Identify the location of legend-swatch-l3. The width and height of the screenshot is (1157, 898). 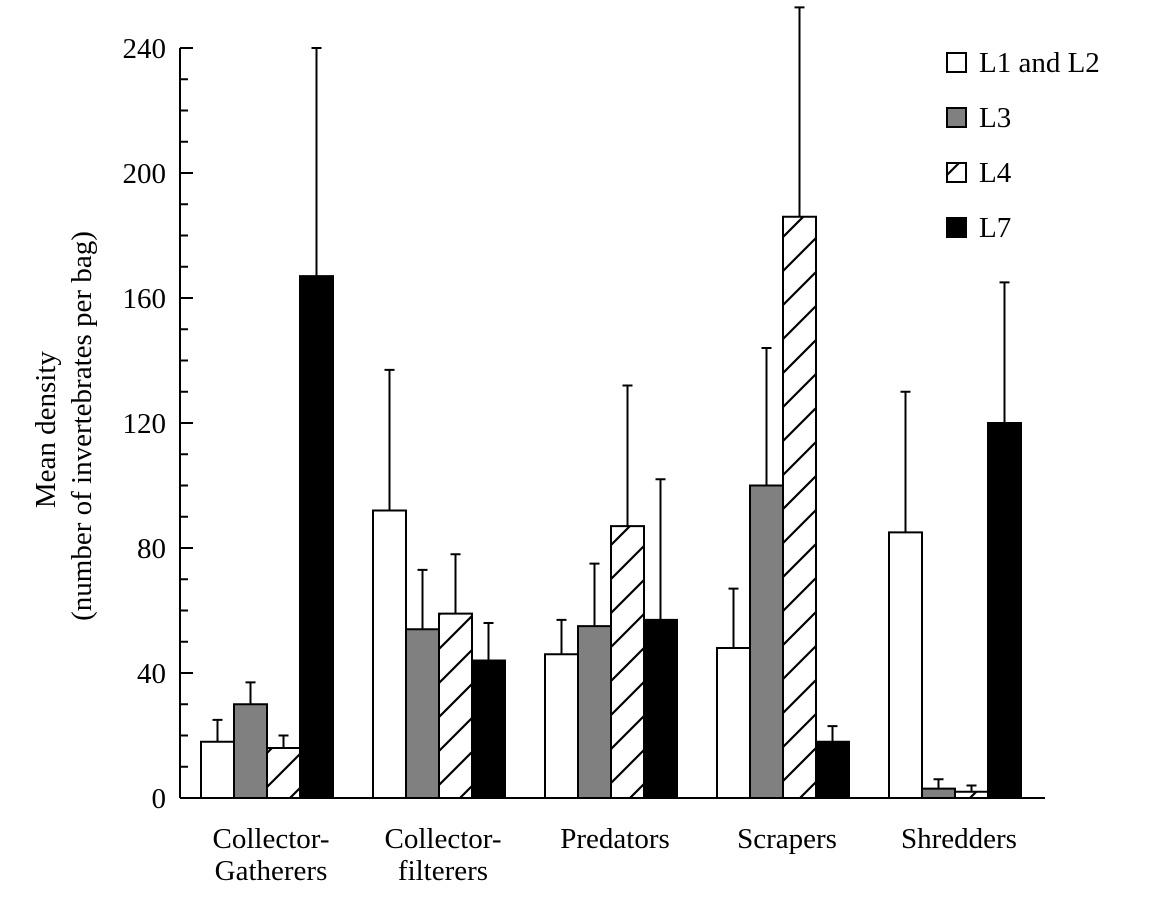
(956, 117).